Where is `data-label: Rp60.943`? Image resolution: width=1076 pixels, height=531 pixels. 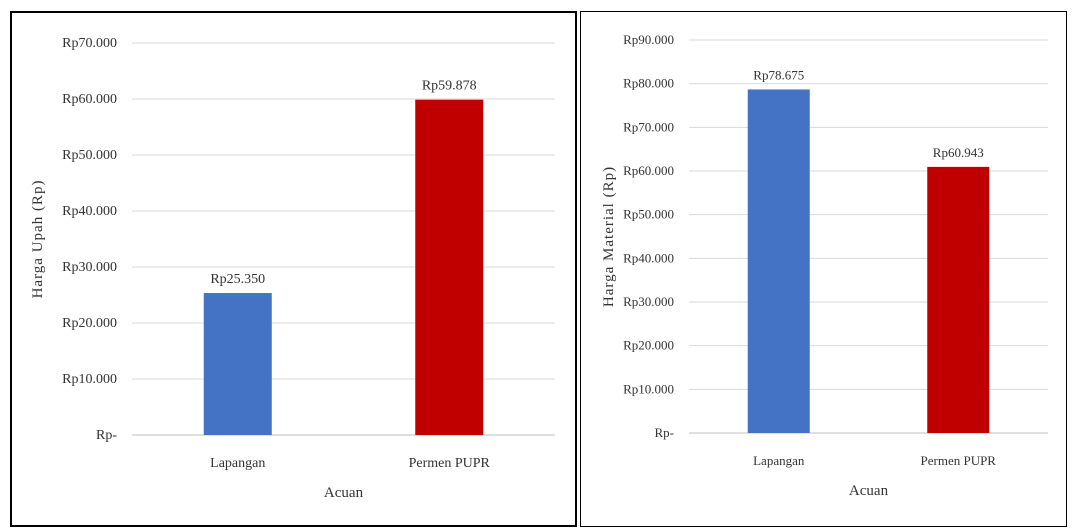 data-label: Rp60.943 is located at coordinates (958, 152).